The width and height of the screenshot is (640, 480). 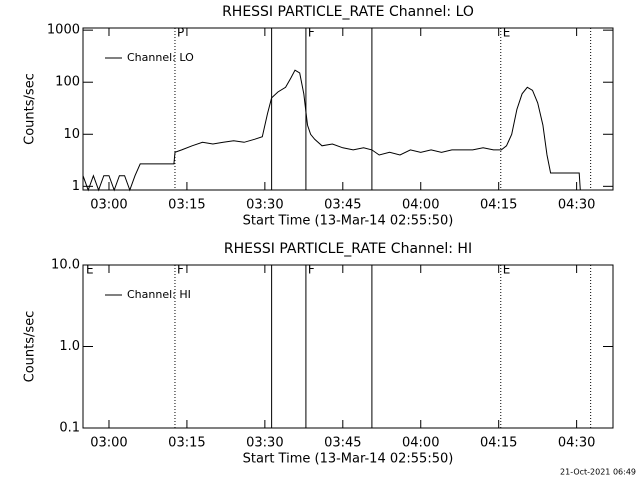 I want to click on y-tick-label: 10.0, so click(x=65, y=265).